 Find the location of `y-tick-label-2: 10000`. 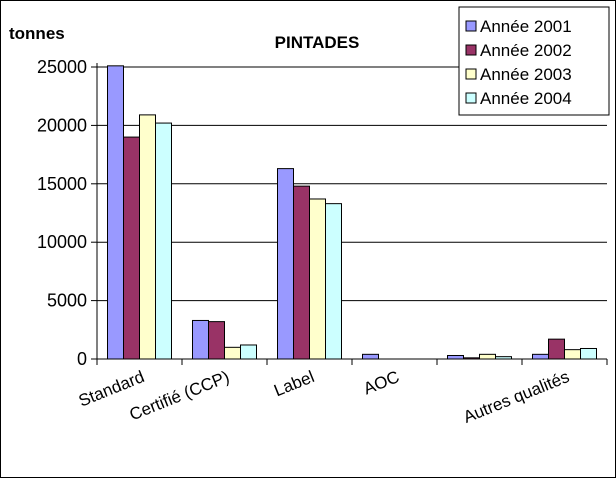

y-tick-label-2: 10000 is located at coordinates (62, 242).